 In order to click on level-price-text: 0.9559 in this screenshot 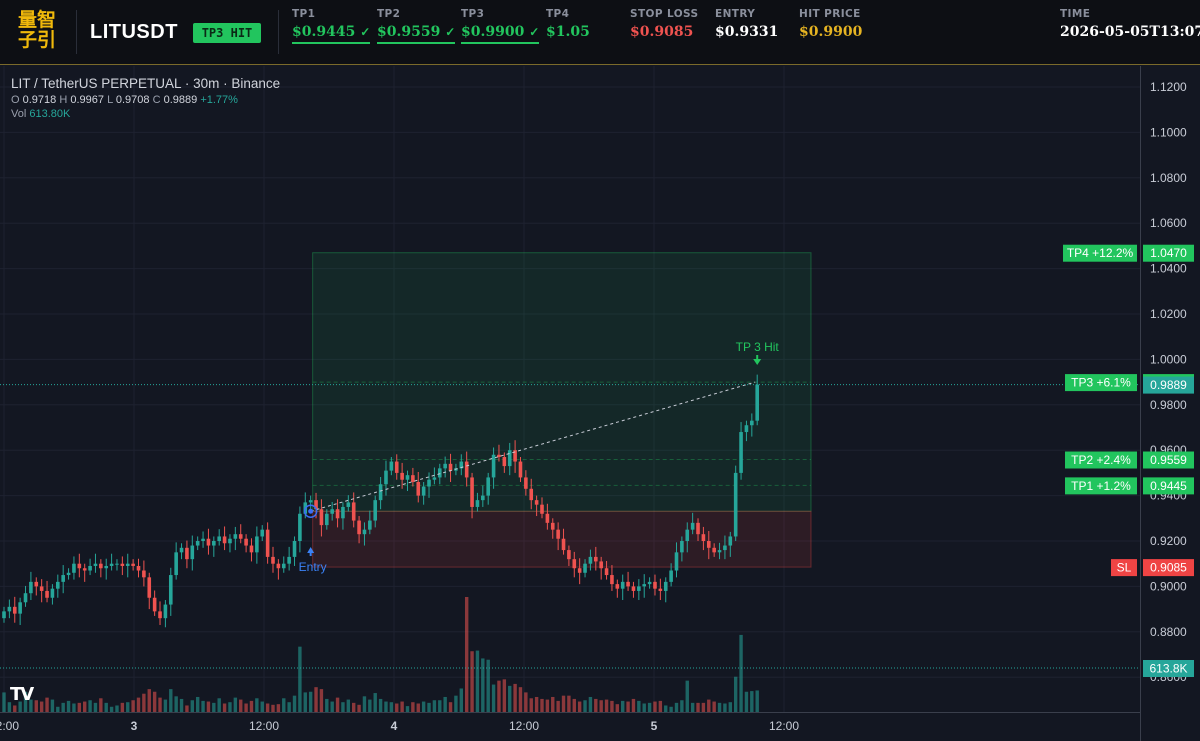, I will do `click(1168, 460)`.